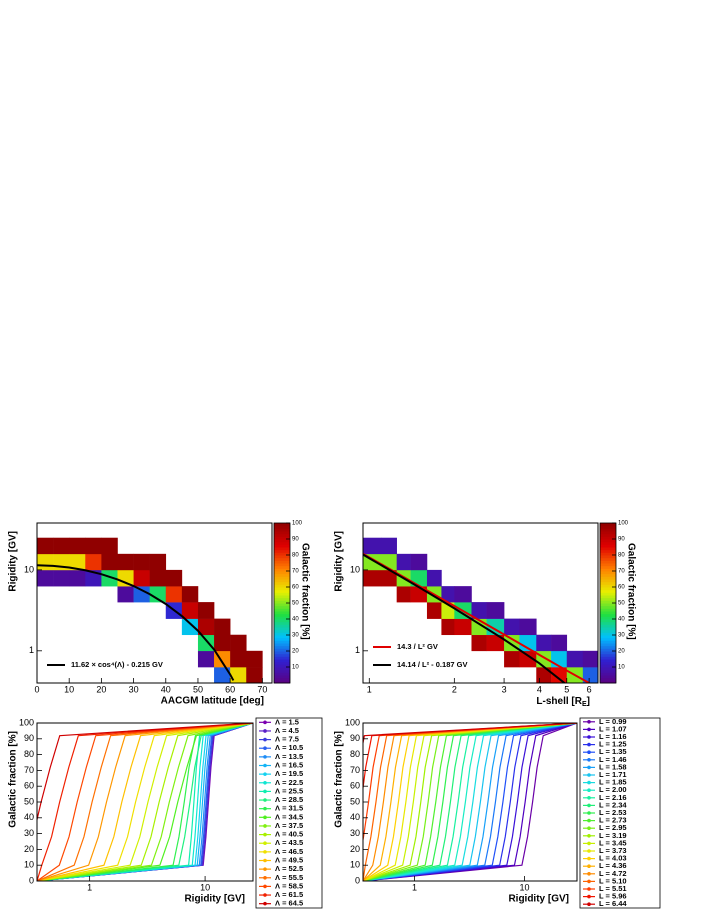 This screenshot has height=913, width=706. Describe the element at coordinates (117, 664) in the screenshot. I see `legend-label: 11.62 × cos⁴(Λ) - 0.215 GV` at that location.